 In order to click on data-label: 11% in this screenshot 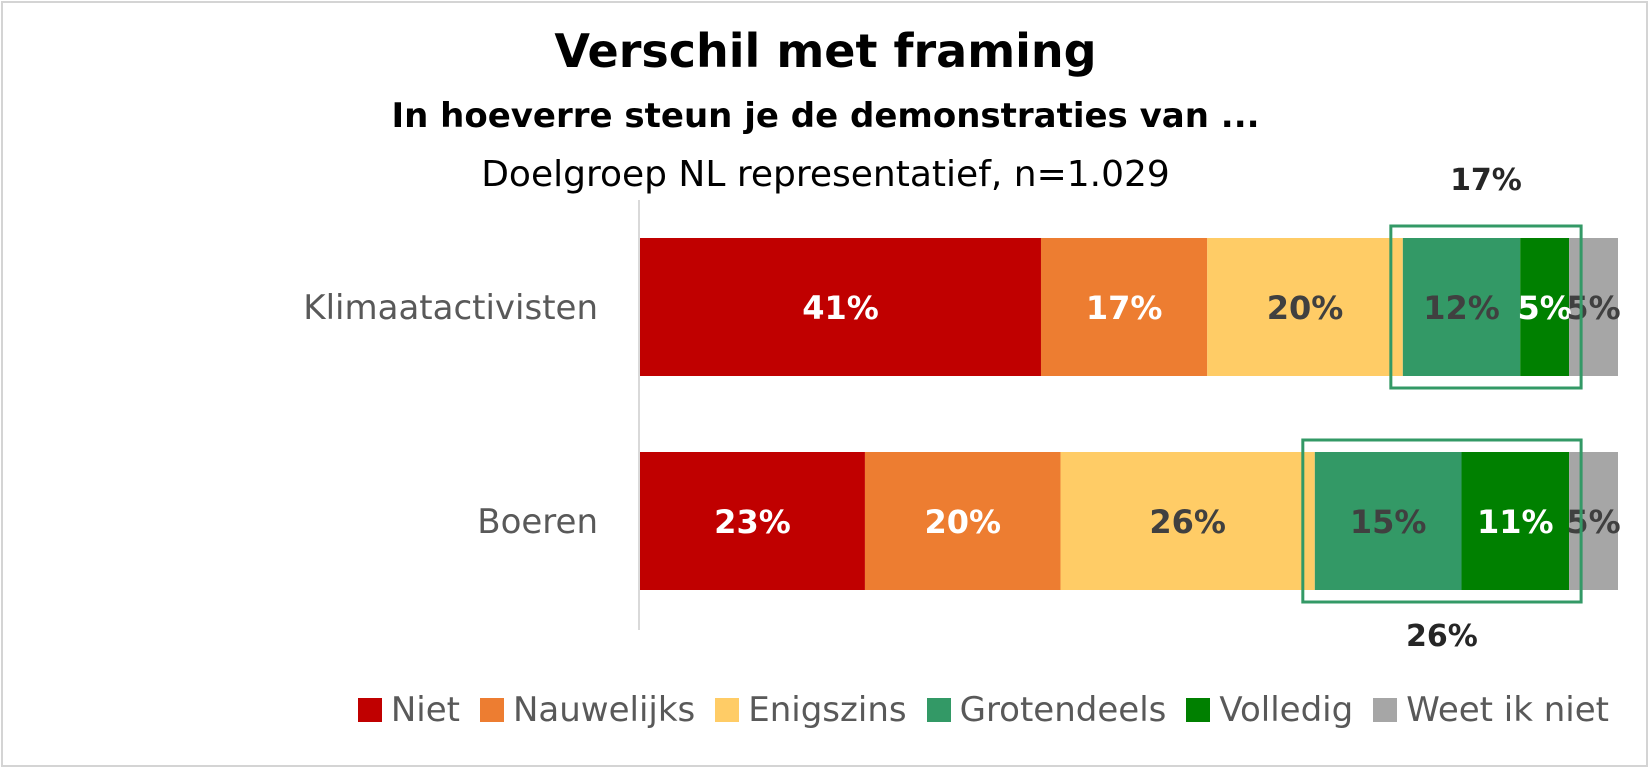, I will do `click(1515, 522)`.